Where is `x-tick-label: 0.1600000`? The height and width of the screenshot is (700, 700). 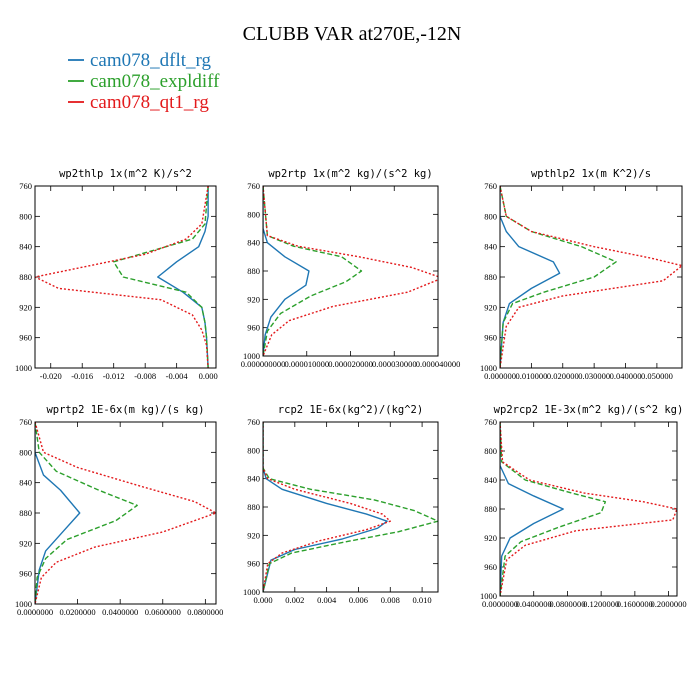
x-tick-label: 0.1600000 is located at coordinates (635, 604).